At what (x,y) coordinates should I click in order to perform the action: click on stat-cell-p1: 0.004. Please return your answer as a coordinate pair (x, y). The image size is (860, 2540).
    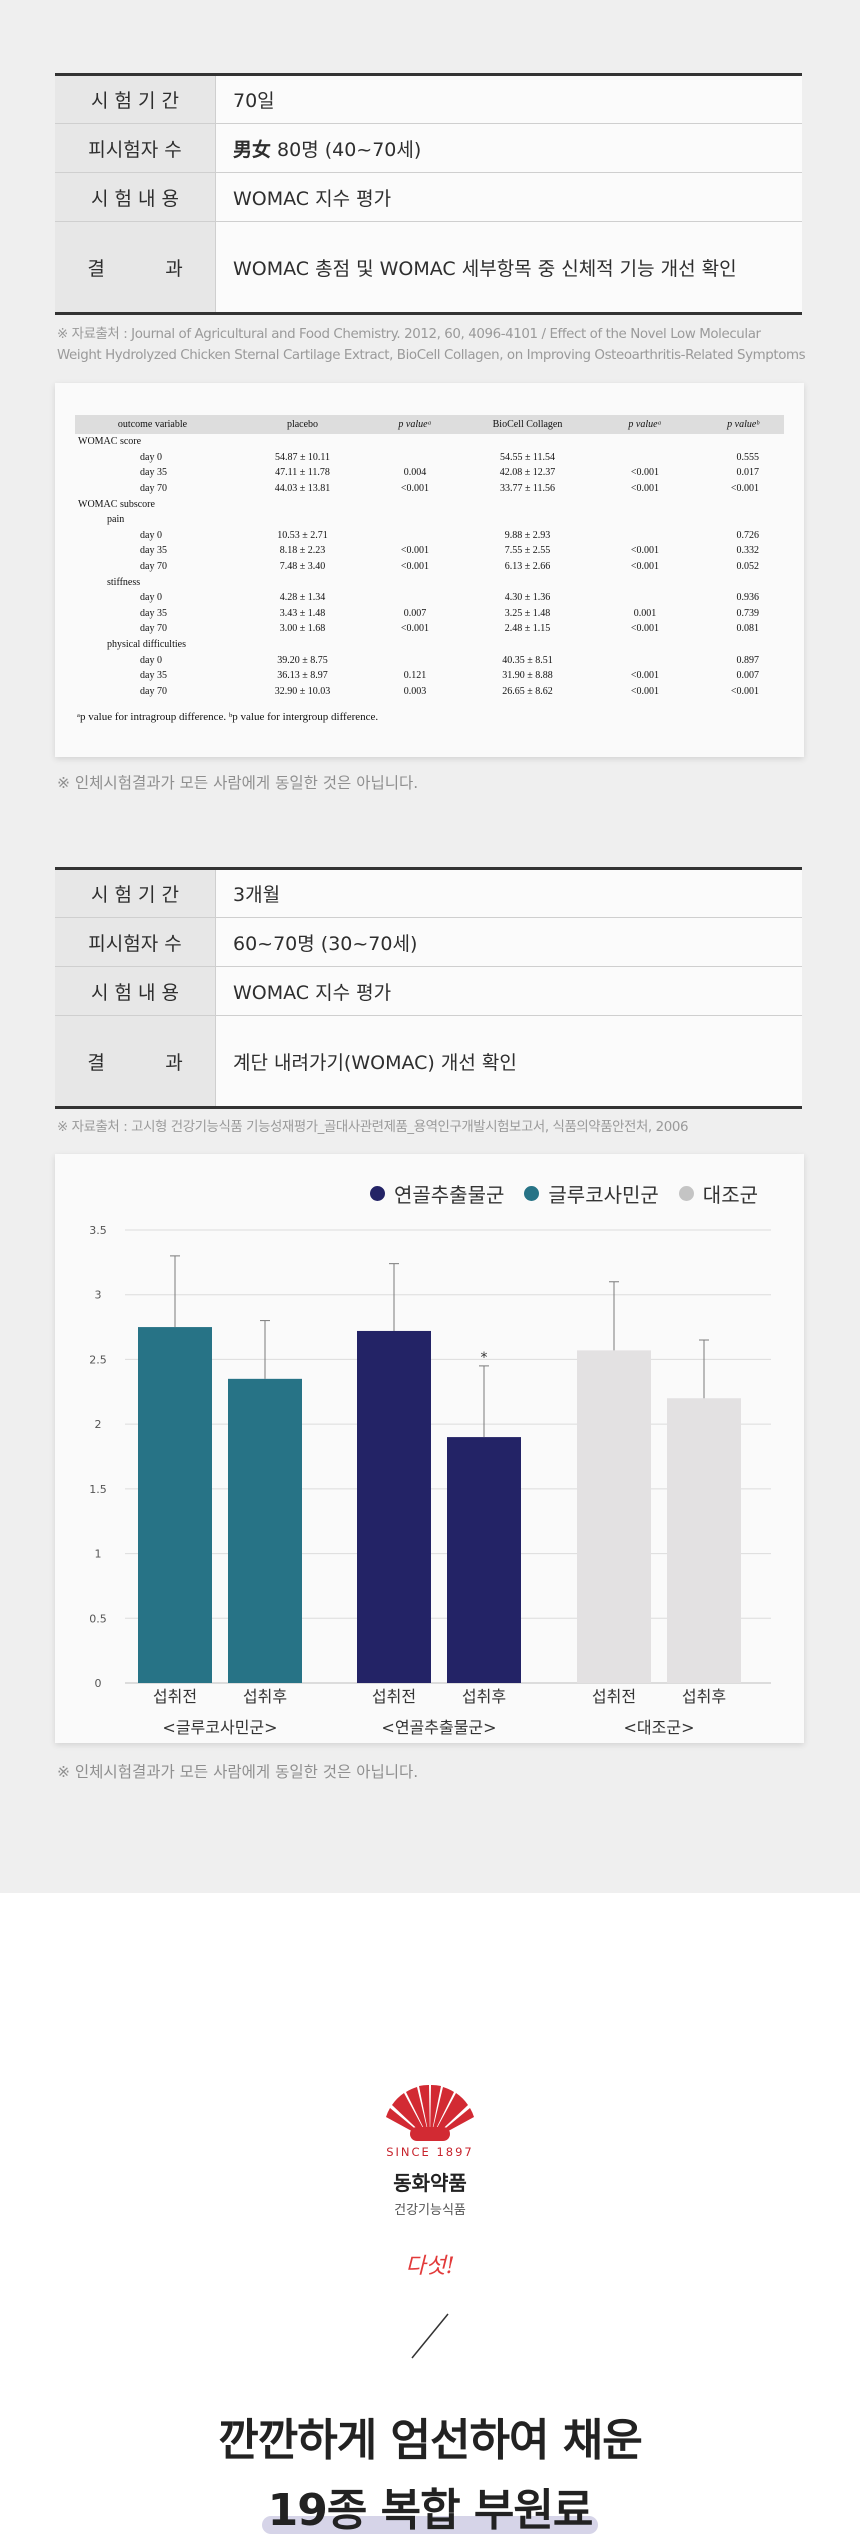
    Looking at the image, I should click on (415, 473).